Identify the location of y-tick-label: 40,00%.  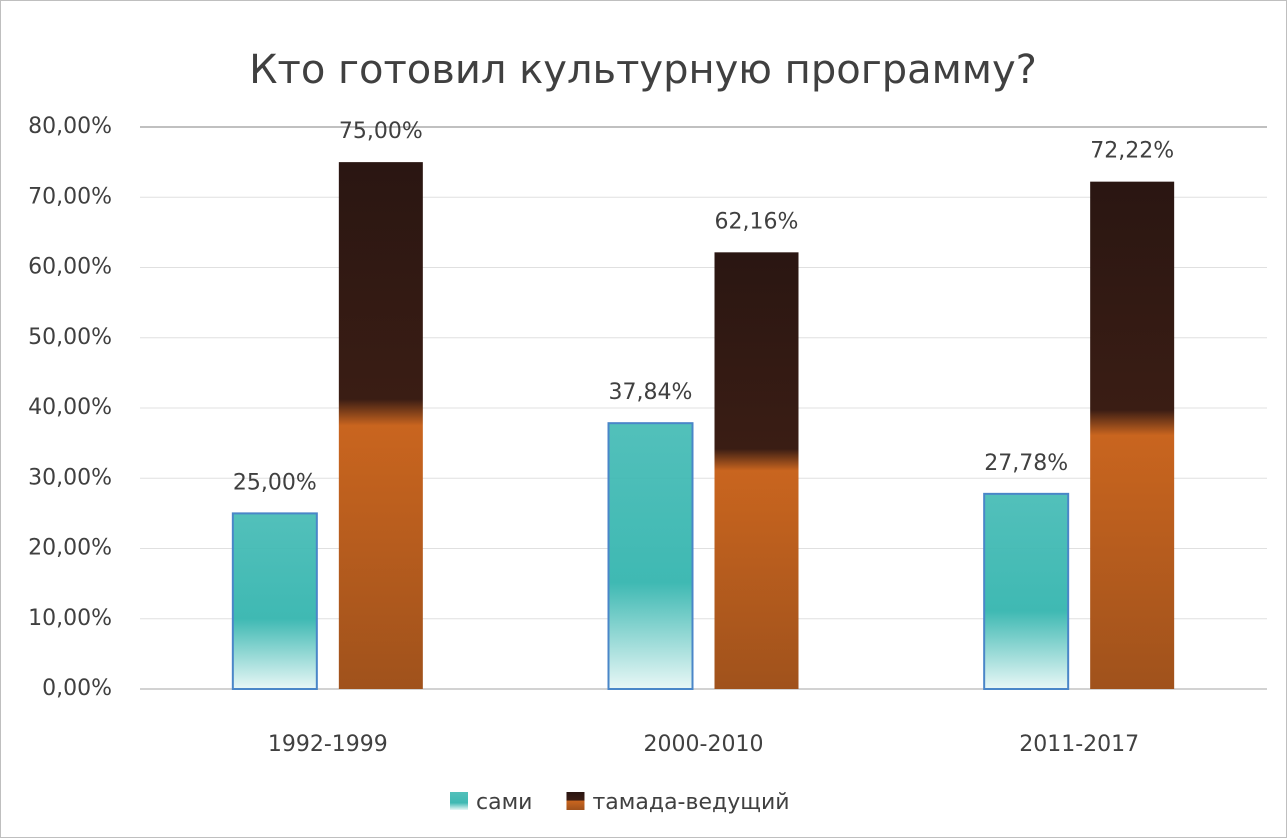
(70, 407).